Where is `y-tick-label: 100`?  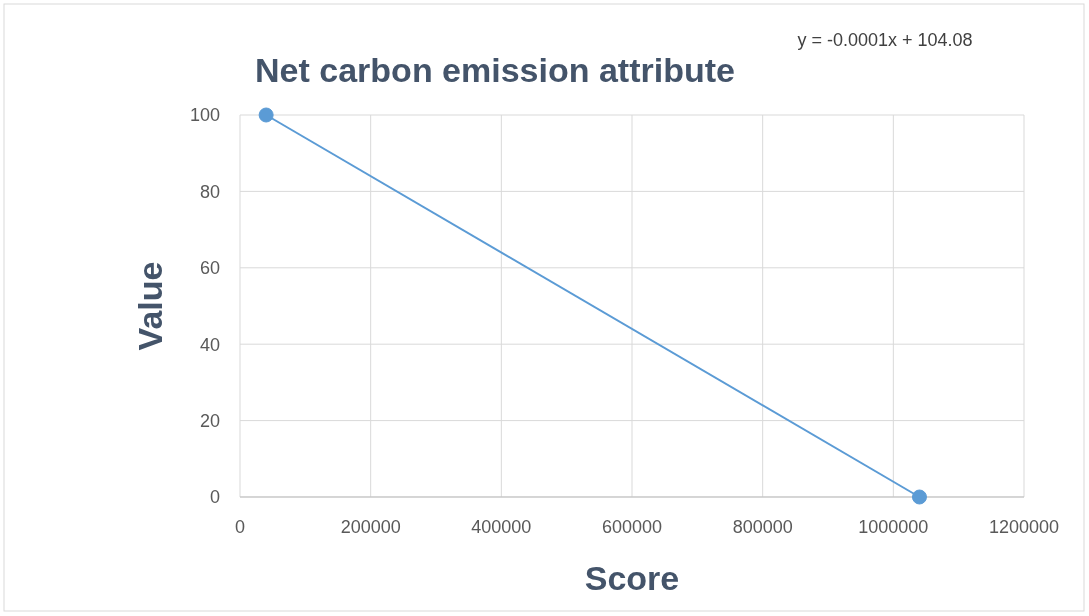
y-tick-label: 100 is located at coordinates (204, 115).